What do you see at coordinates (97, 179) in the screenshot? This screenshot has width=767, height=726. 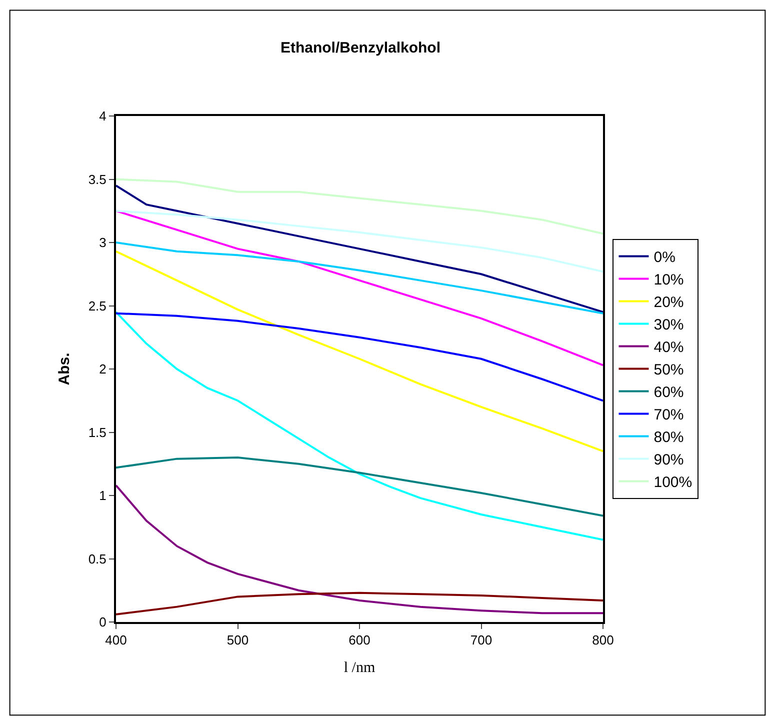 I see `y-tick-label: 3.5` at bounding box center [97, 179].